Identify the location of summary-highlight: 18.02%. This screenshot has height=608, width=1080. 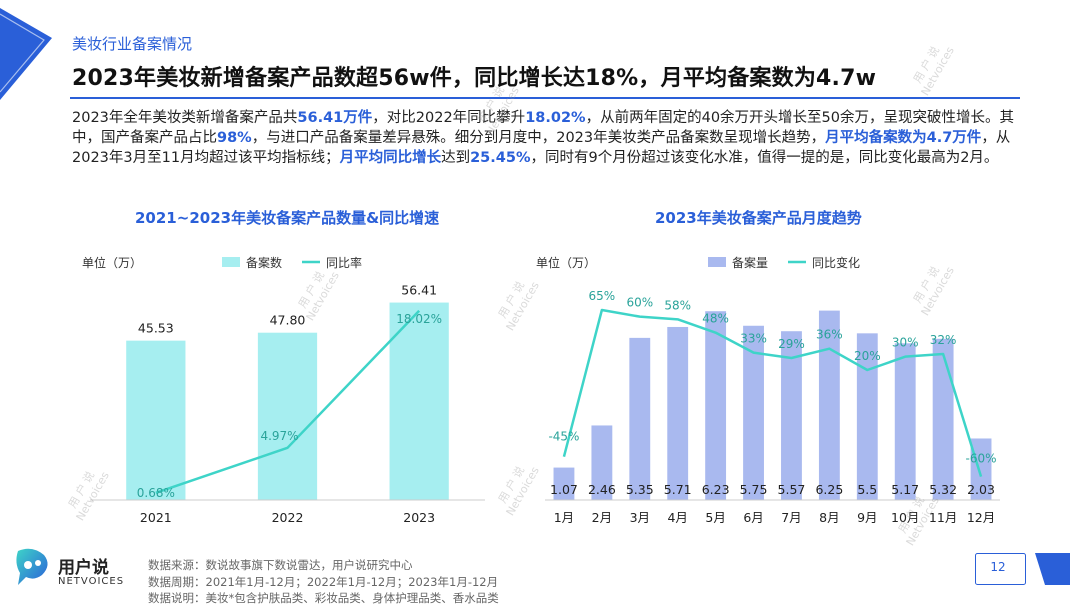
(555, 118).